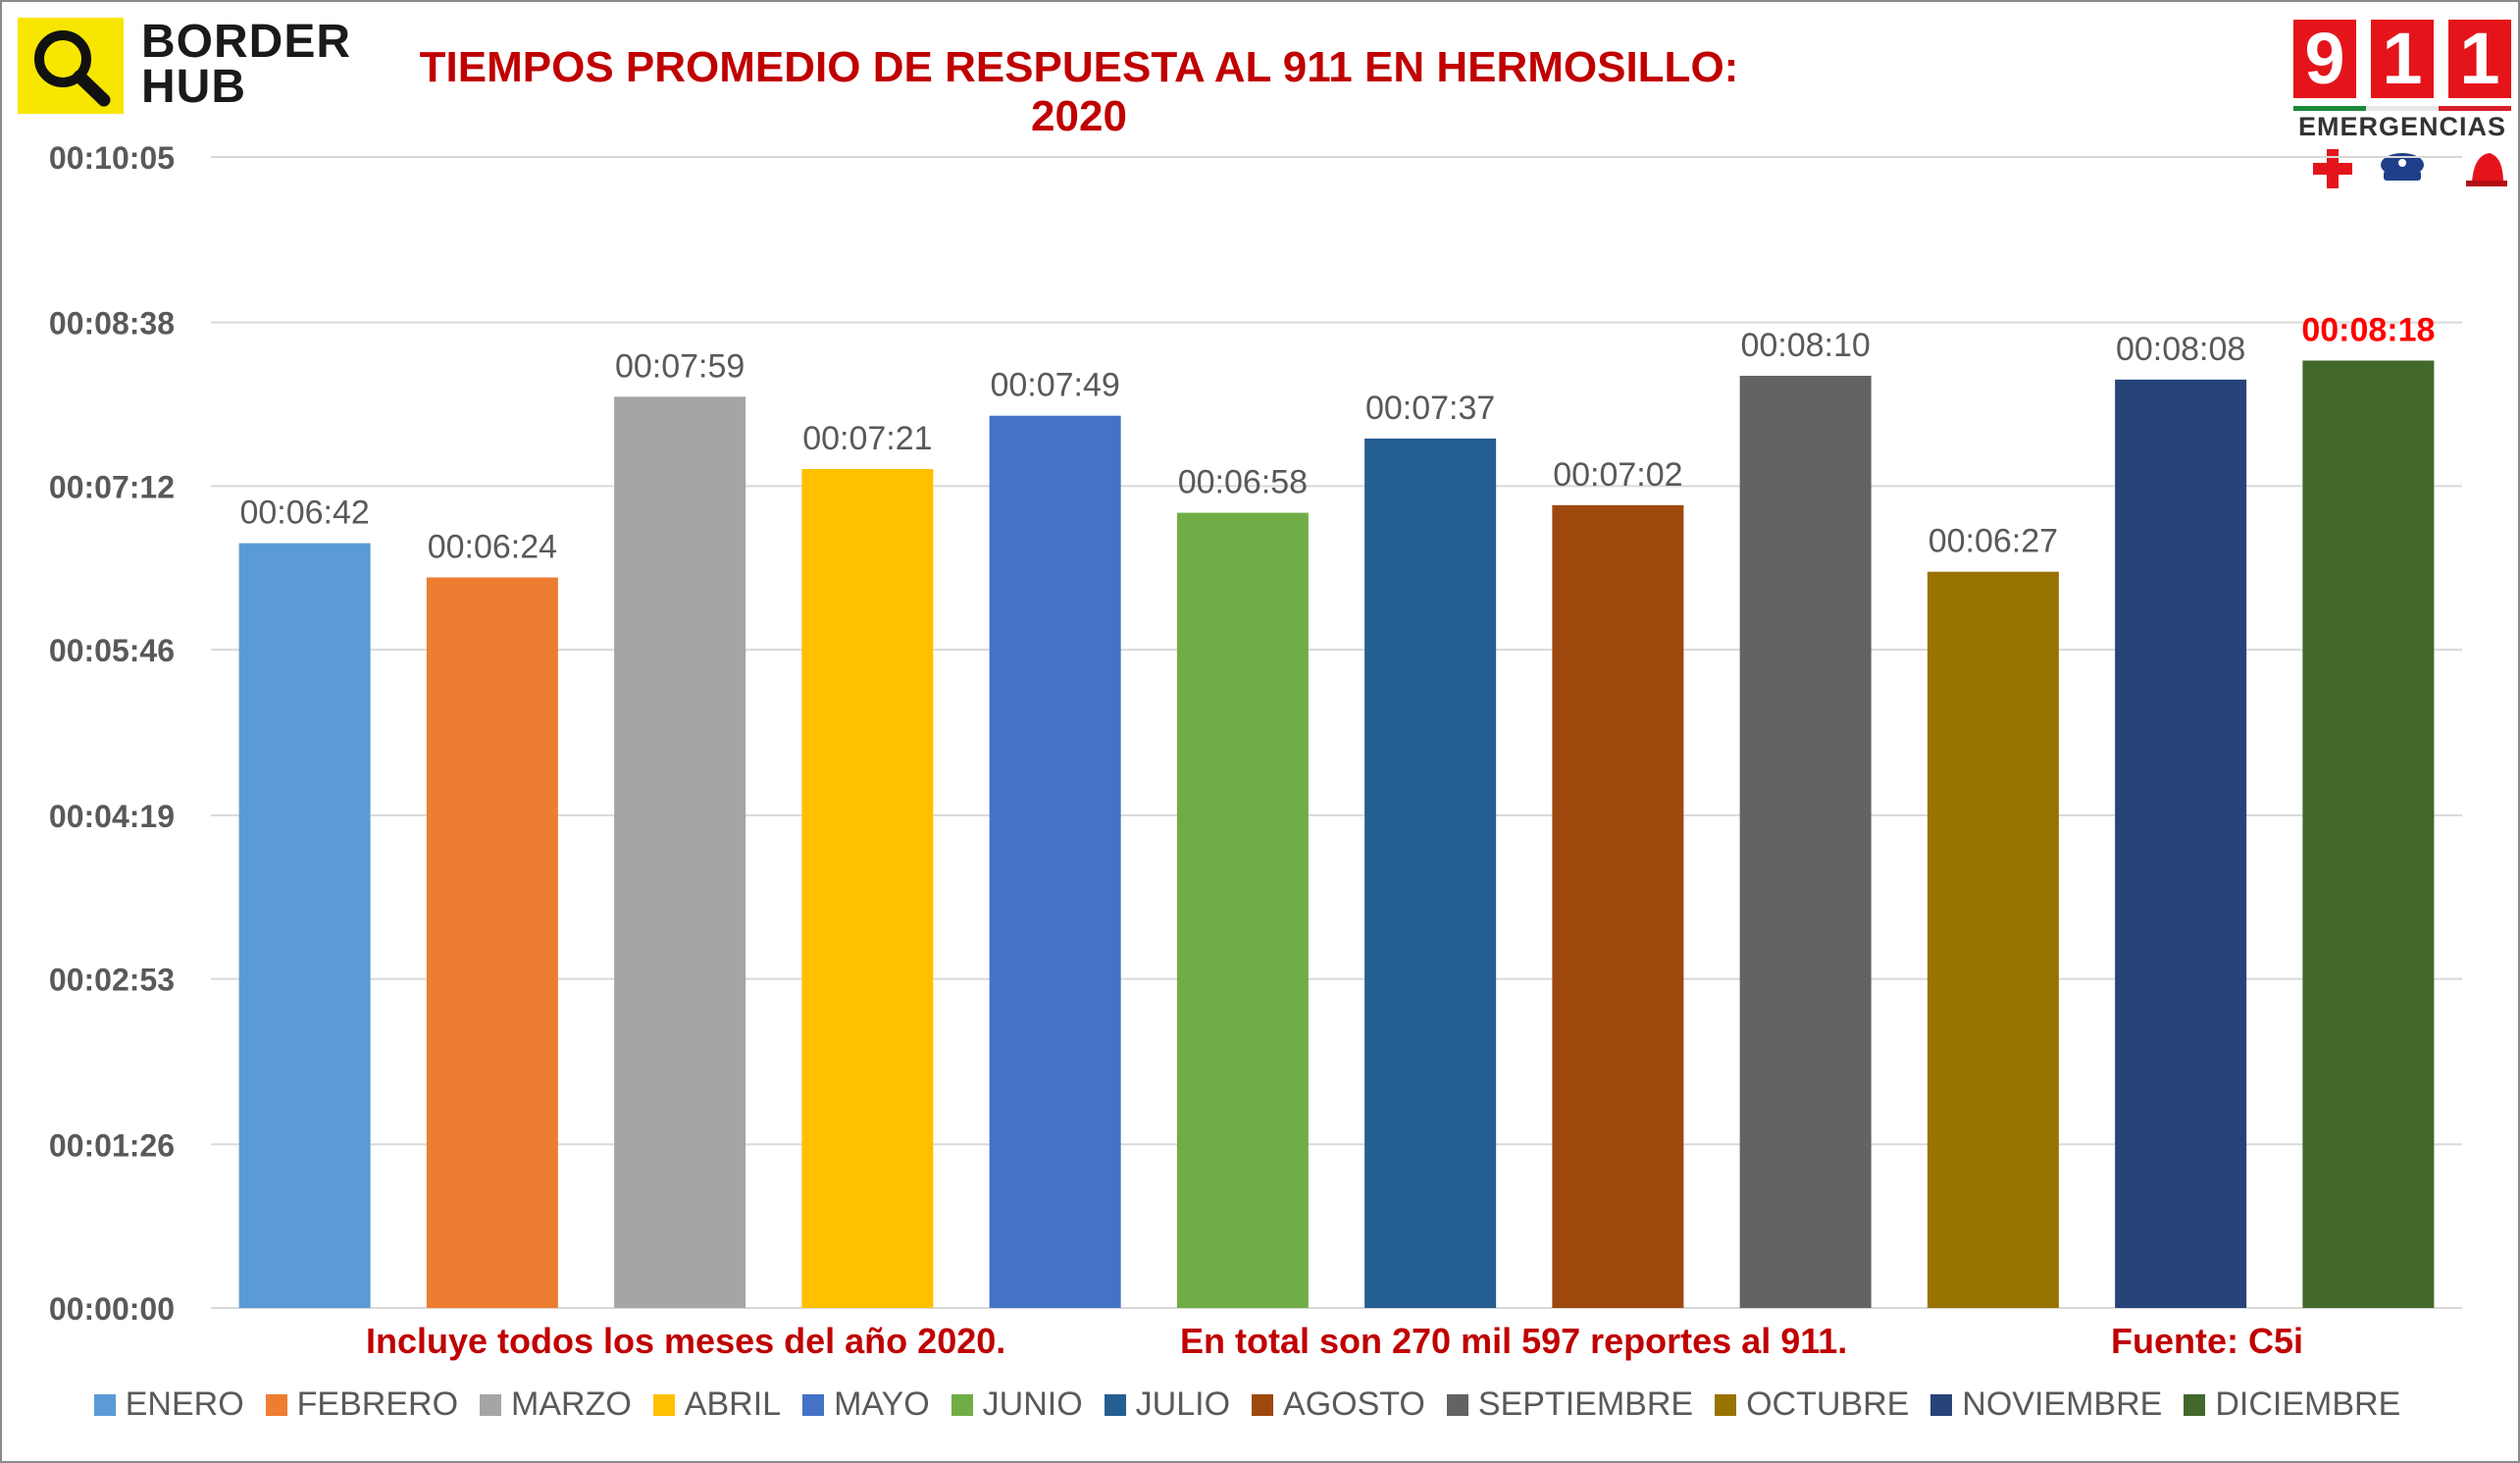 Image resolution: width=2520 pixels, height=1463 pixels. I want to click on data-label-julio: 00:07:37, so click(1430, 409).